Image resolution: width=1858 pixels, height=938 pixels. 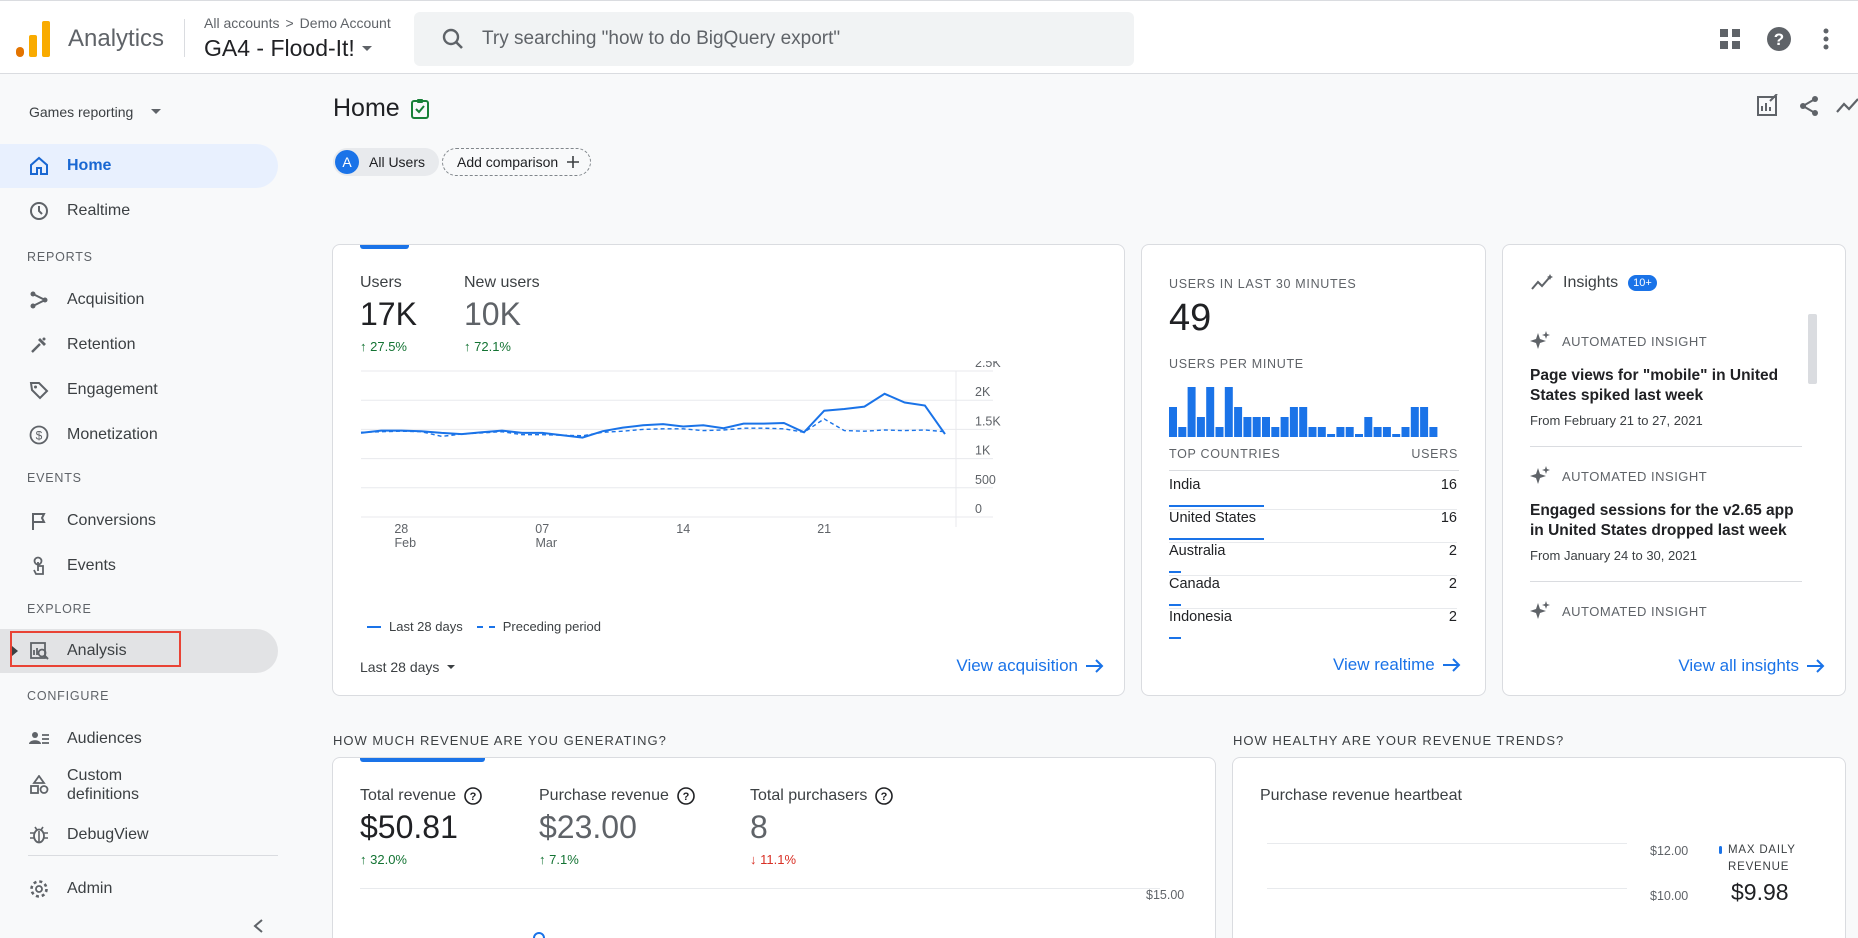 What do you see at coordinates (139, 566) in the screenshot?
I see `nav-item-events: Events` at bounding box center [139, 566].